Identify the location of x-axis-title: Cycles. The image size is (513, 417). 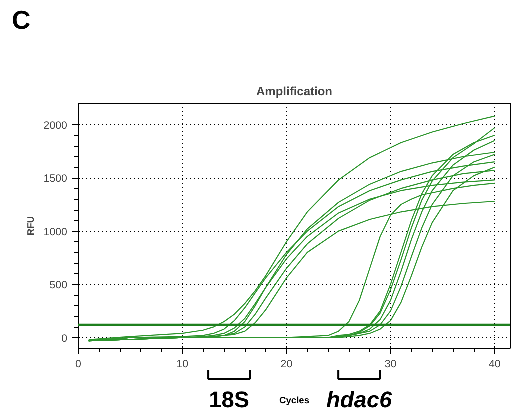
(294, 401).